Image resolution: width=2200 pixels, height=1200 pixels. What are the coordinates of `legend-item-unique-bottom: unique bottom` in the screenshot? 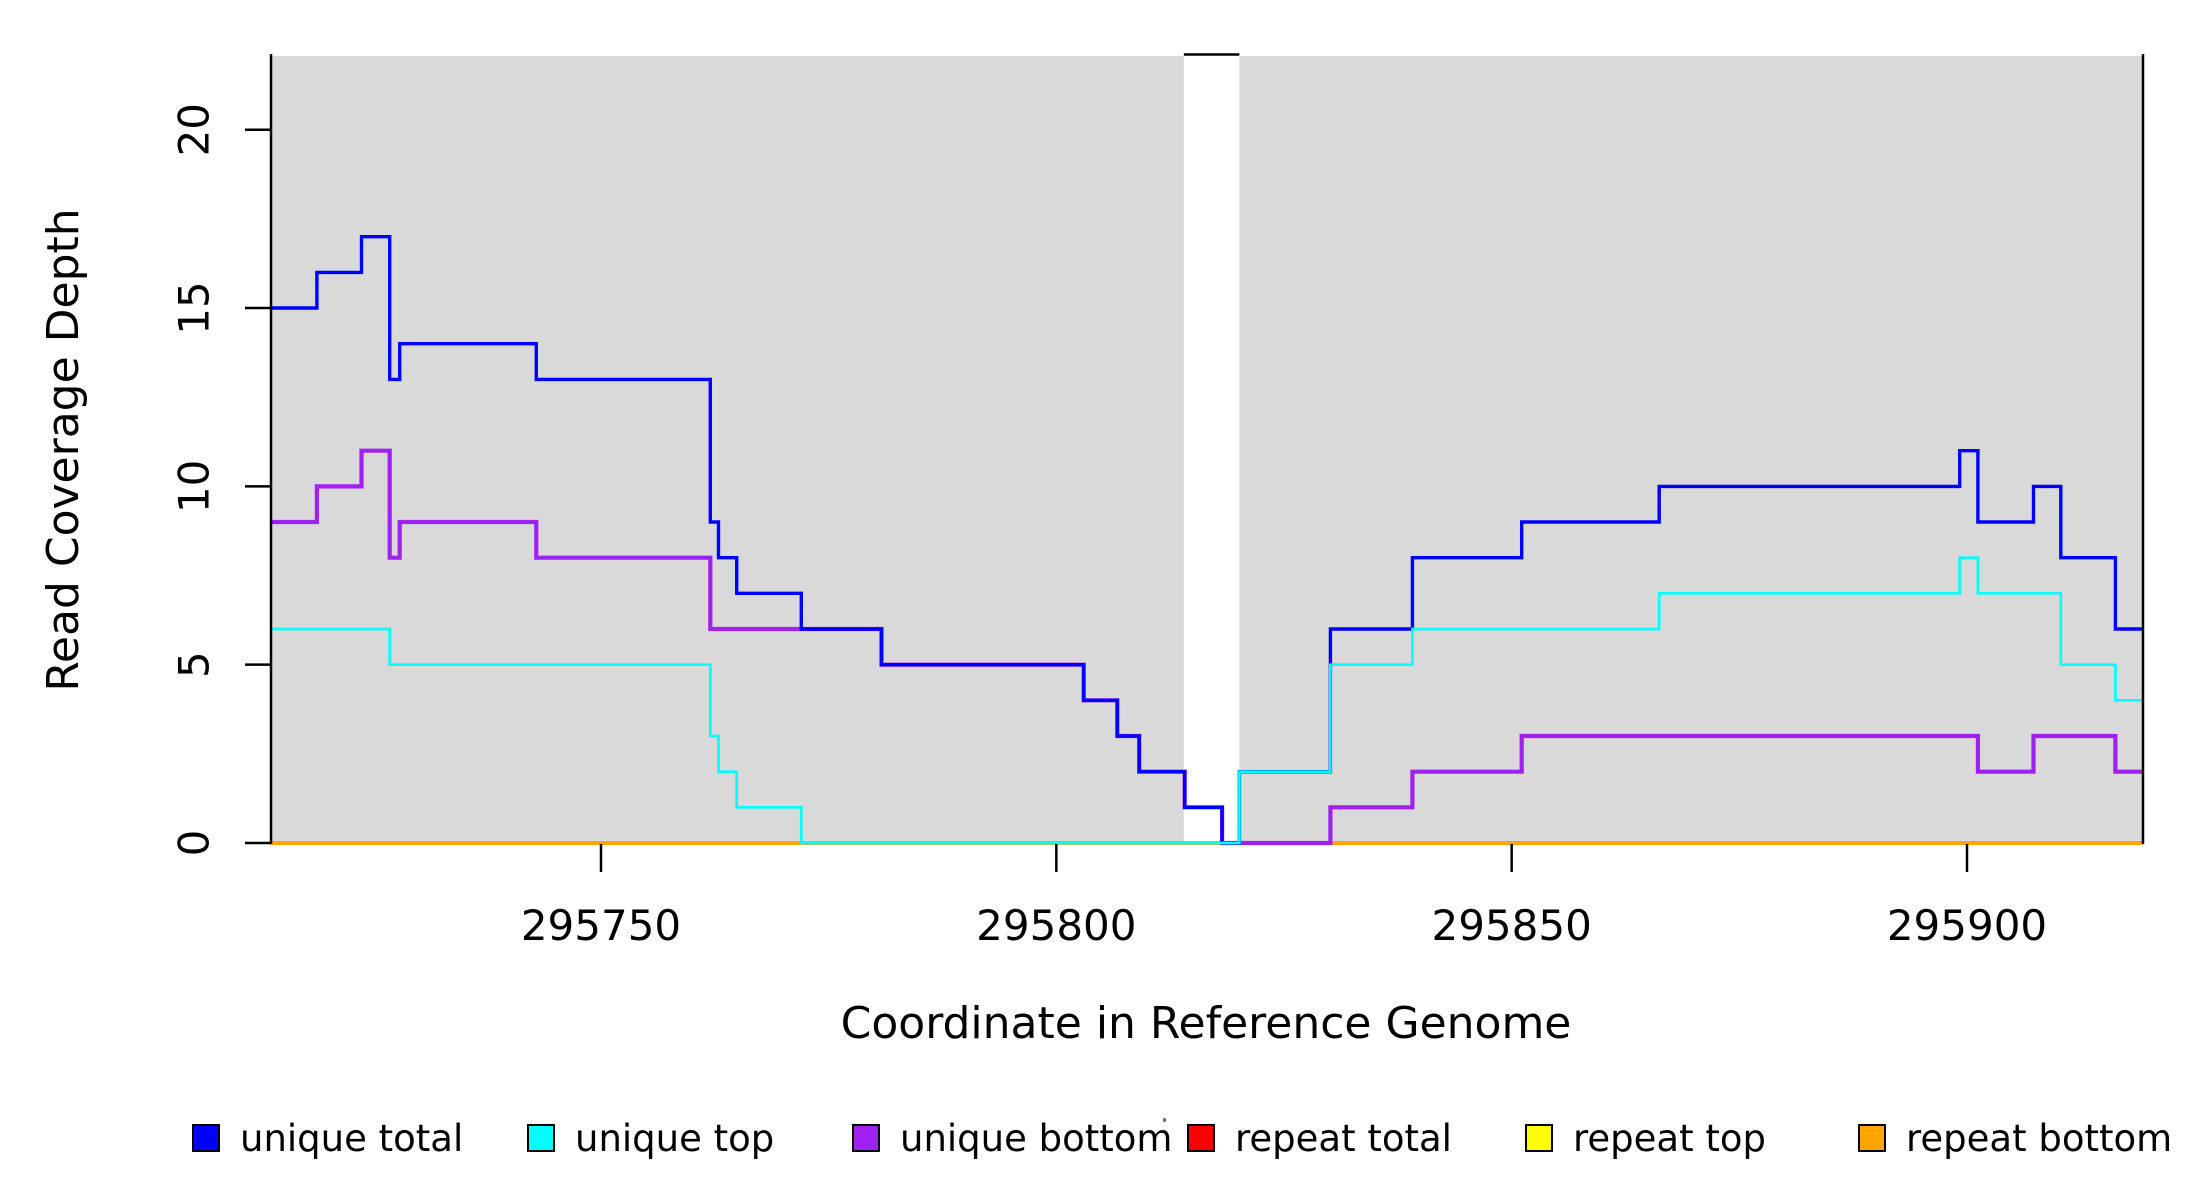 It's located at (1012, 1138).